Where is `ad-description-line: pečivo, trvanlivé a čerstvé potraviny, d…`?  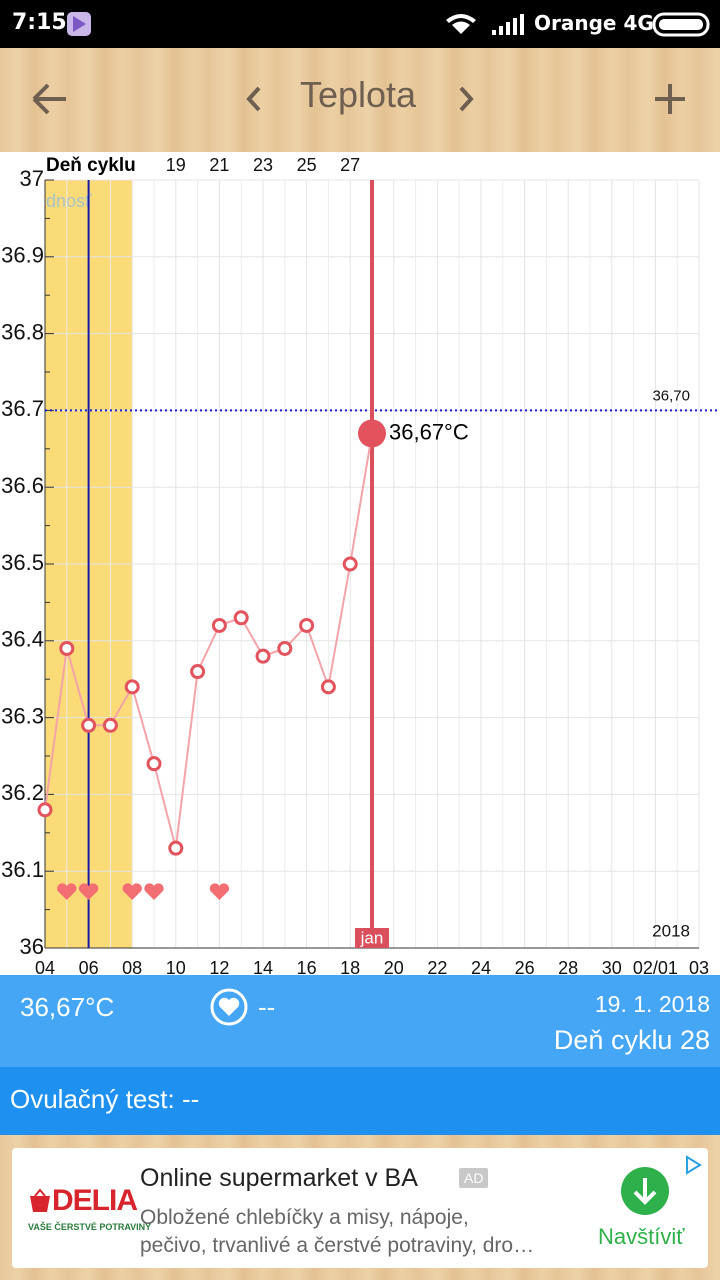 ad-description-line: pečivo, trvanlivé a čerstvé potraviny, d… is located at coordinates (337, 1245).